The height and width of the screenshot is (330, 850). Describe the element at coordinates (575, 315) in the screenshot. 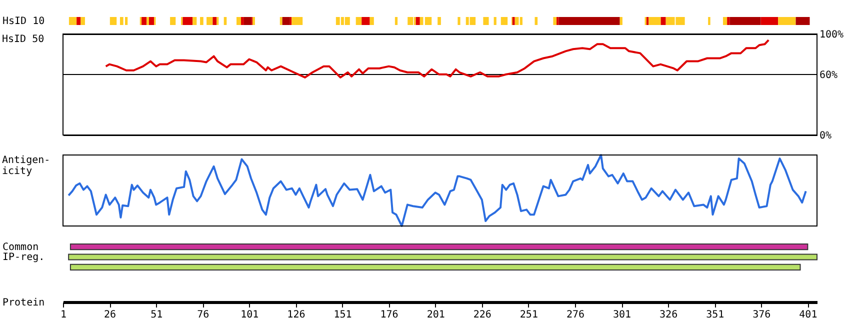

I see `x-tick-label: 276` at that location.